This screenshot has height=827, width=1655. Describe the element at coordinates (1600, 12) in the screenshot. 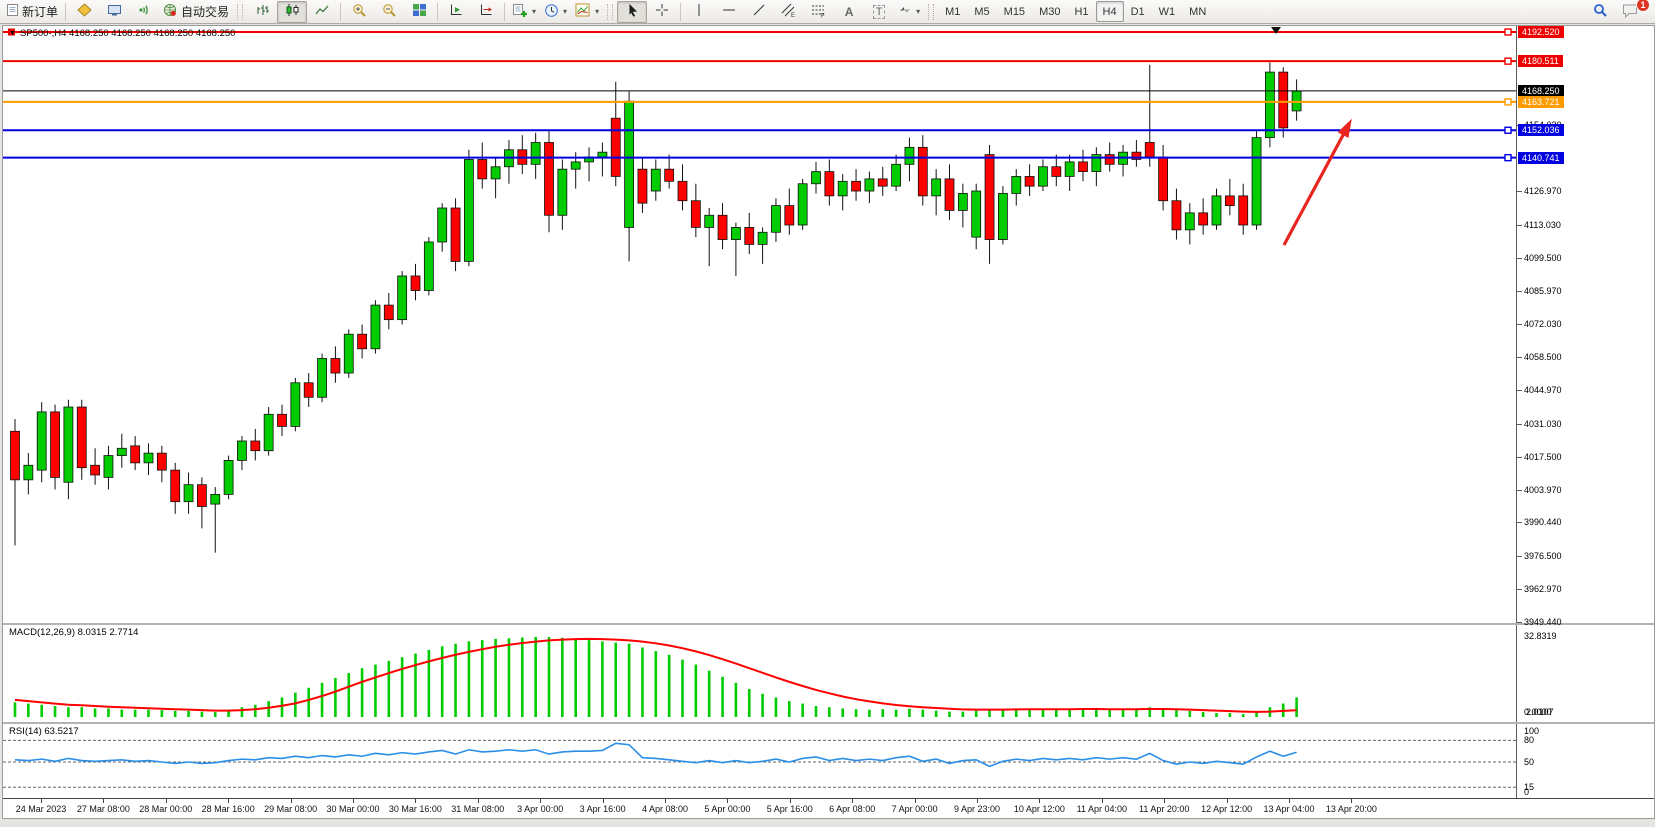

I see `search-button` at that location.